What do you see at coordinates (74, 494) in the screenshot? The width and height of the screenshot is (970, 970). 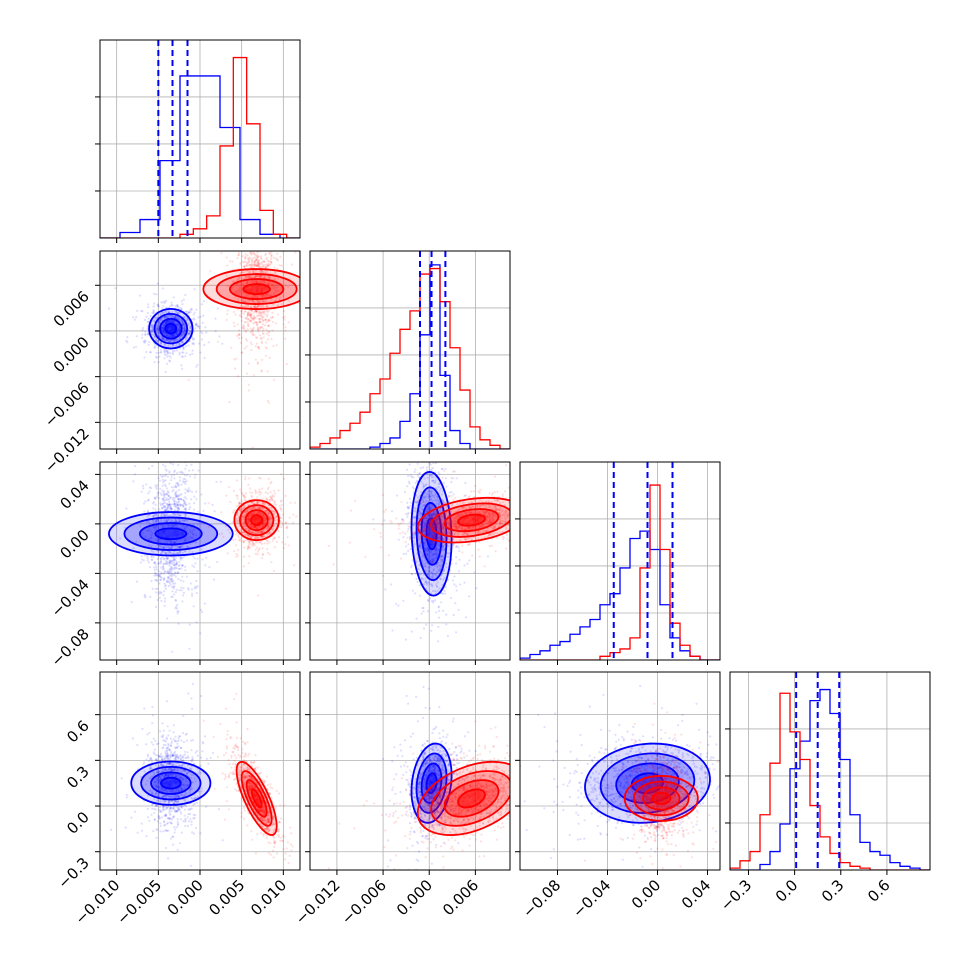 I see `y-tick-label: 0.04` at bounding box center [74, 494].